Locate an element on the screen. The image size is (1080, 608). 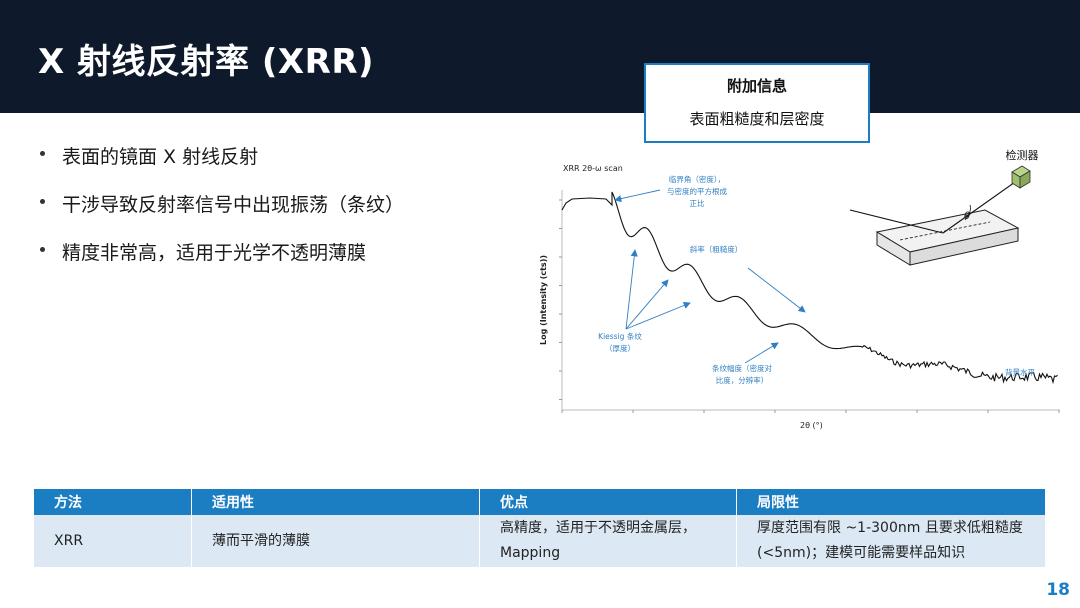
cell-method: XRR is located at coordinates (113, 541).